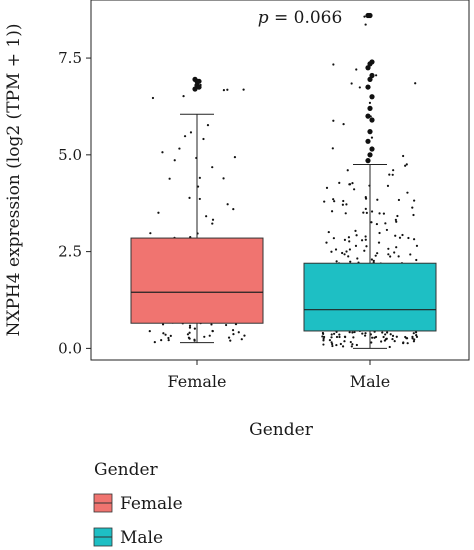 This screenshot has height=550, width=474. Describe the element at coordinates (126, 470) in the screenshot. I see `legend-title: Gender` at that location.